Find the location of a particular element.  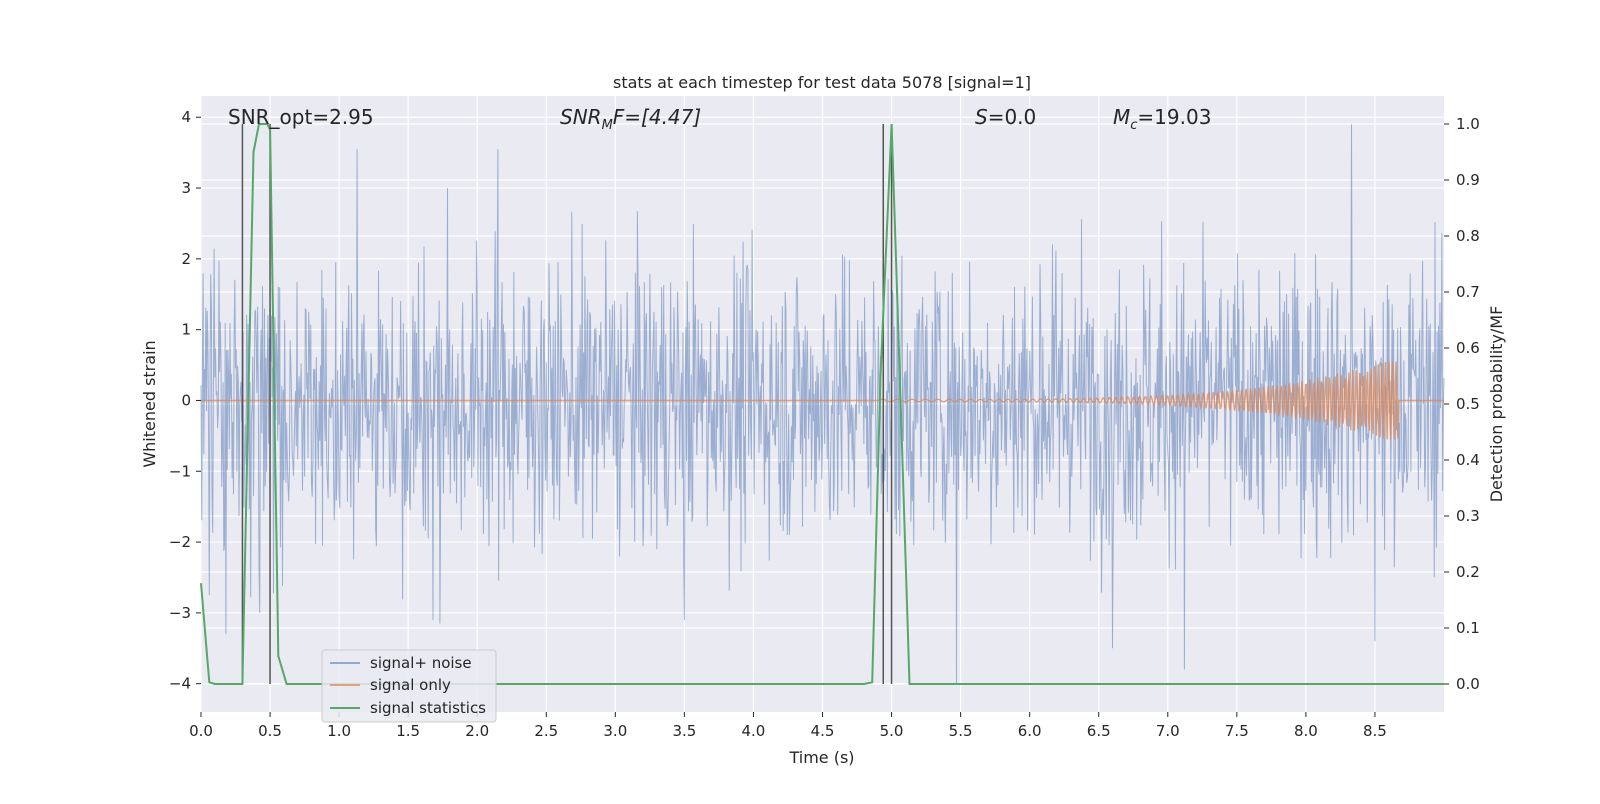

annotation-snr-mf-sub: M is located at coordinates (607, 125).